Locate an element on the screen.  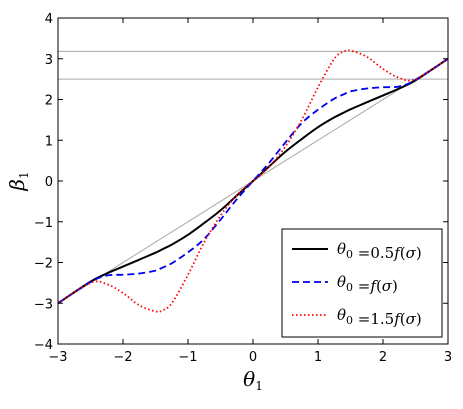
y-tick-label: 1 is located at coordinates (49, 141).